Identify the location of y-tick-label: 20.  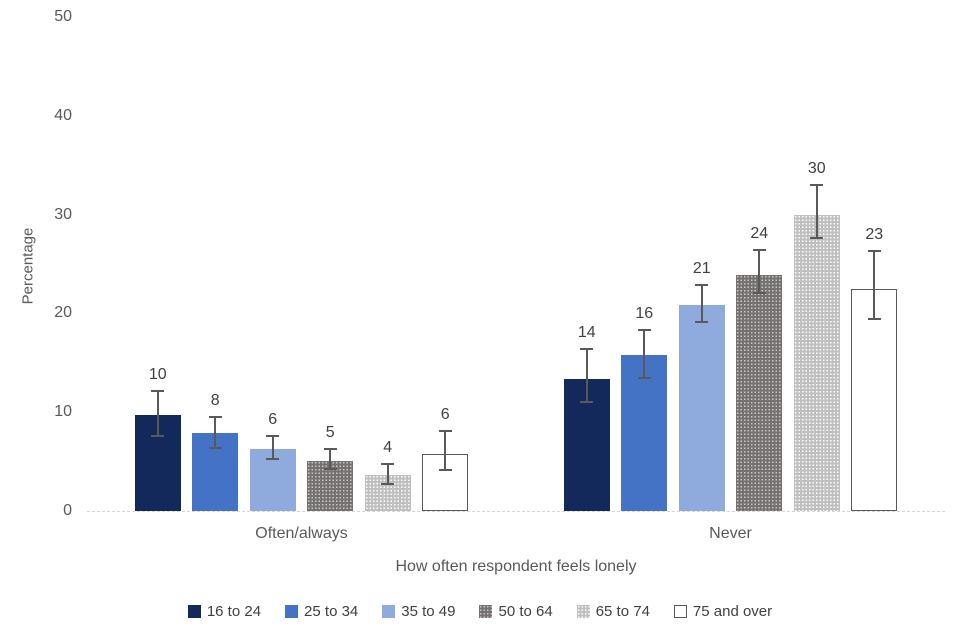
(63, 313).